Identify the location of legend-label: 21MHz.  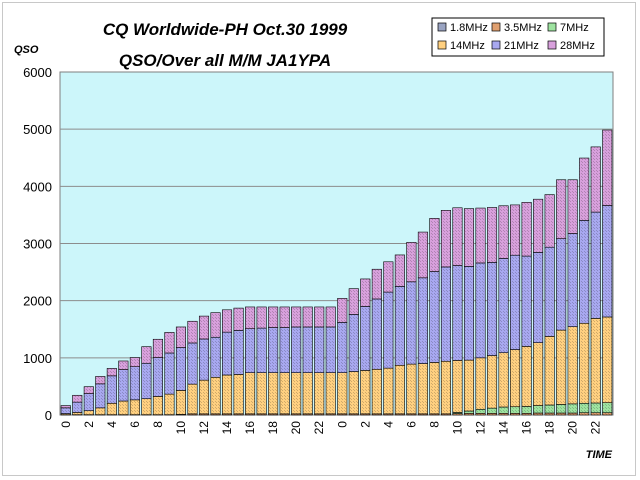
(521, 46).